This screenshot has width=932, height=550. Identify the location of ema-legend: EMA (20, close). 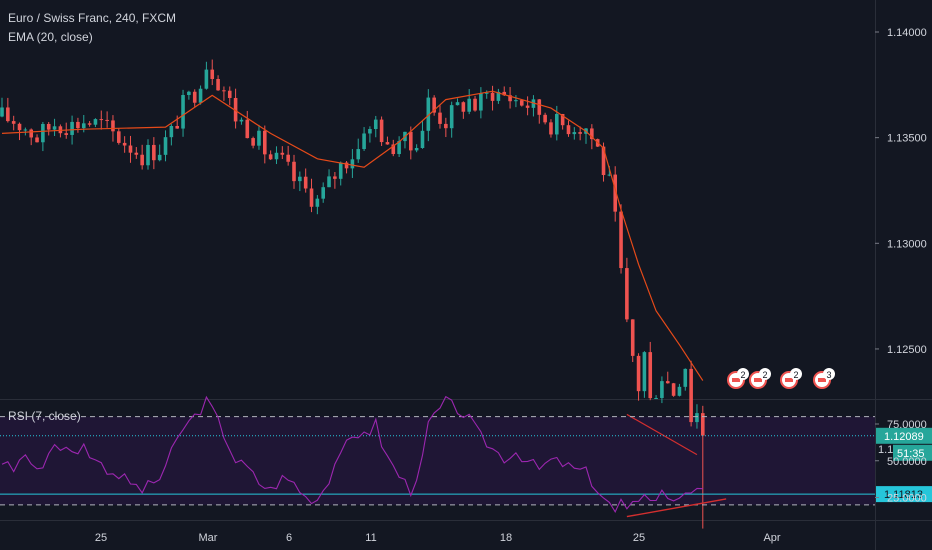
(50, 37).